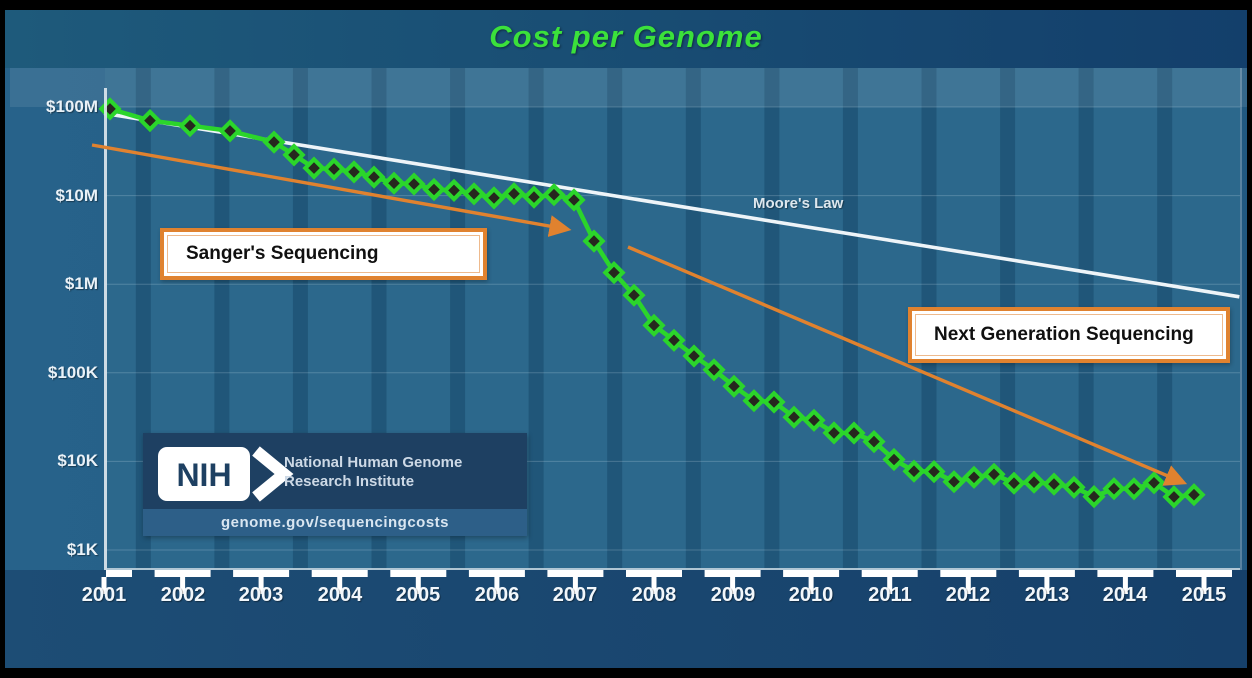  I want to click on moore-law-label: Moore's Law, so click(798, 203).